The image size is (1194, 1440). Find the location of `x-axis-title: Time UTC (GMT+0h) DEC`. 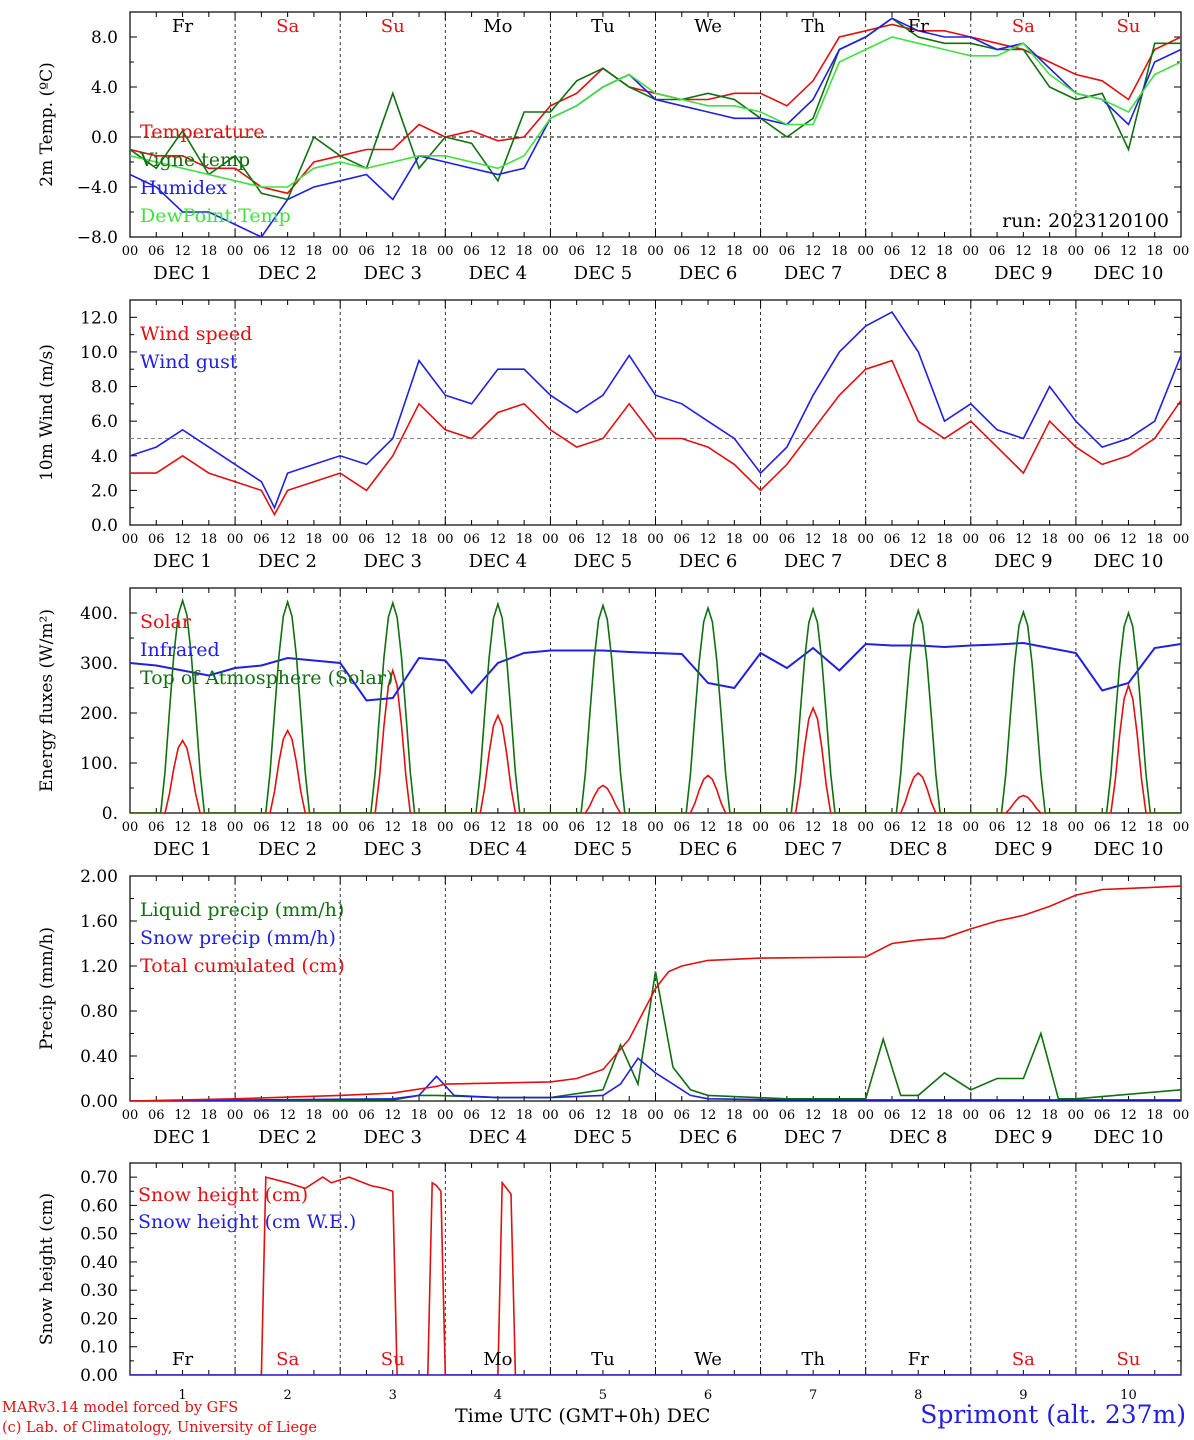

x-axis-title: Time UTC (GMT+0h) DEC is located at coordinates (582, 1416).